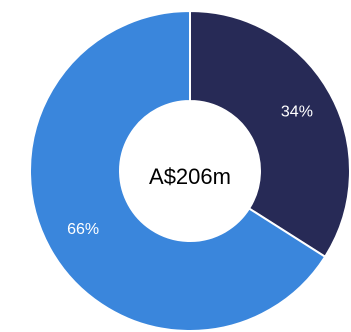 The height and width of the screenshot is (332, 351). I want to click on value-label: 66%, so click(83, 229).